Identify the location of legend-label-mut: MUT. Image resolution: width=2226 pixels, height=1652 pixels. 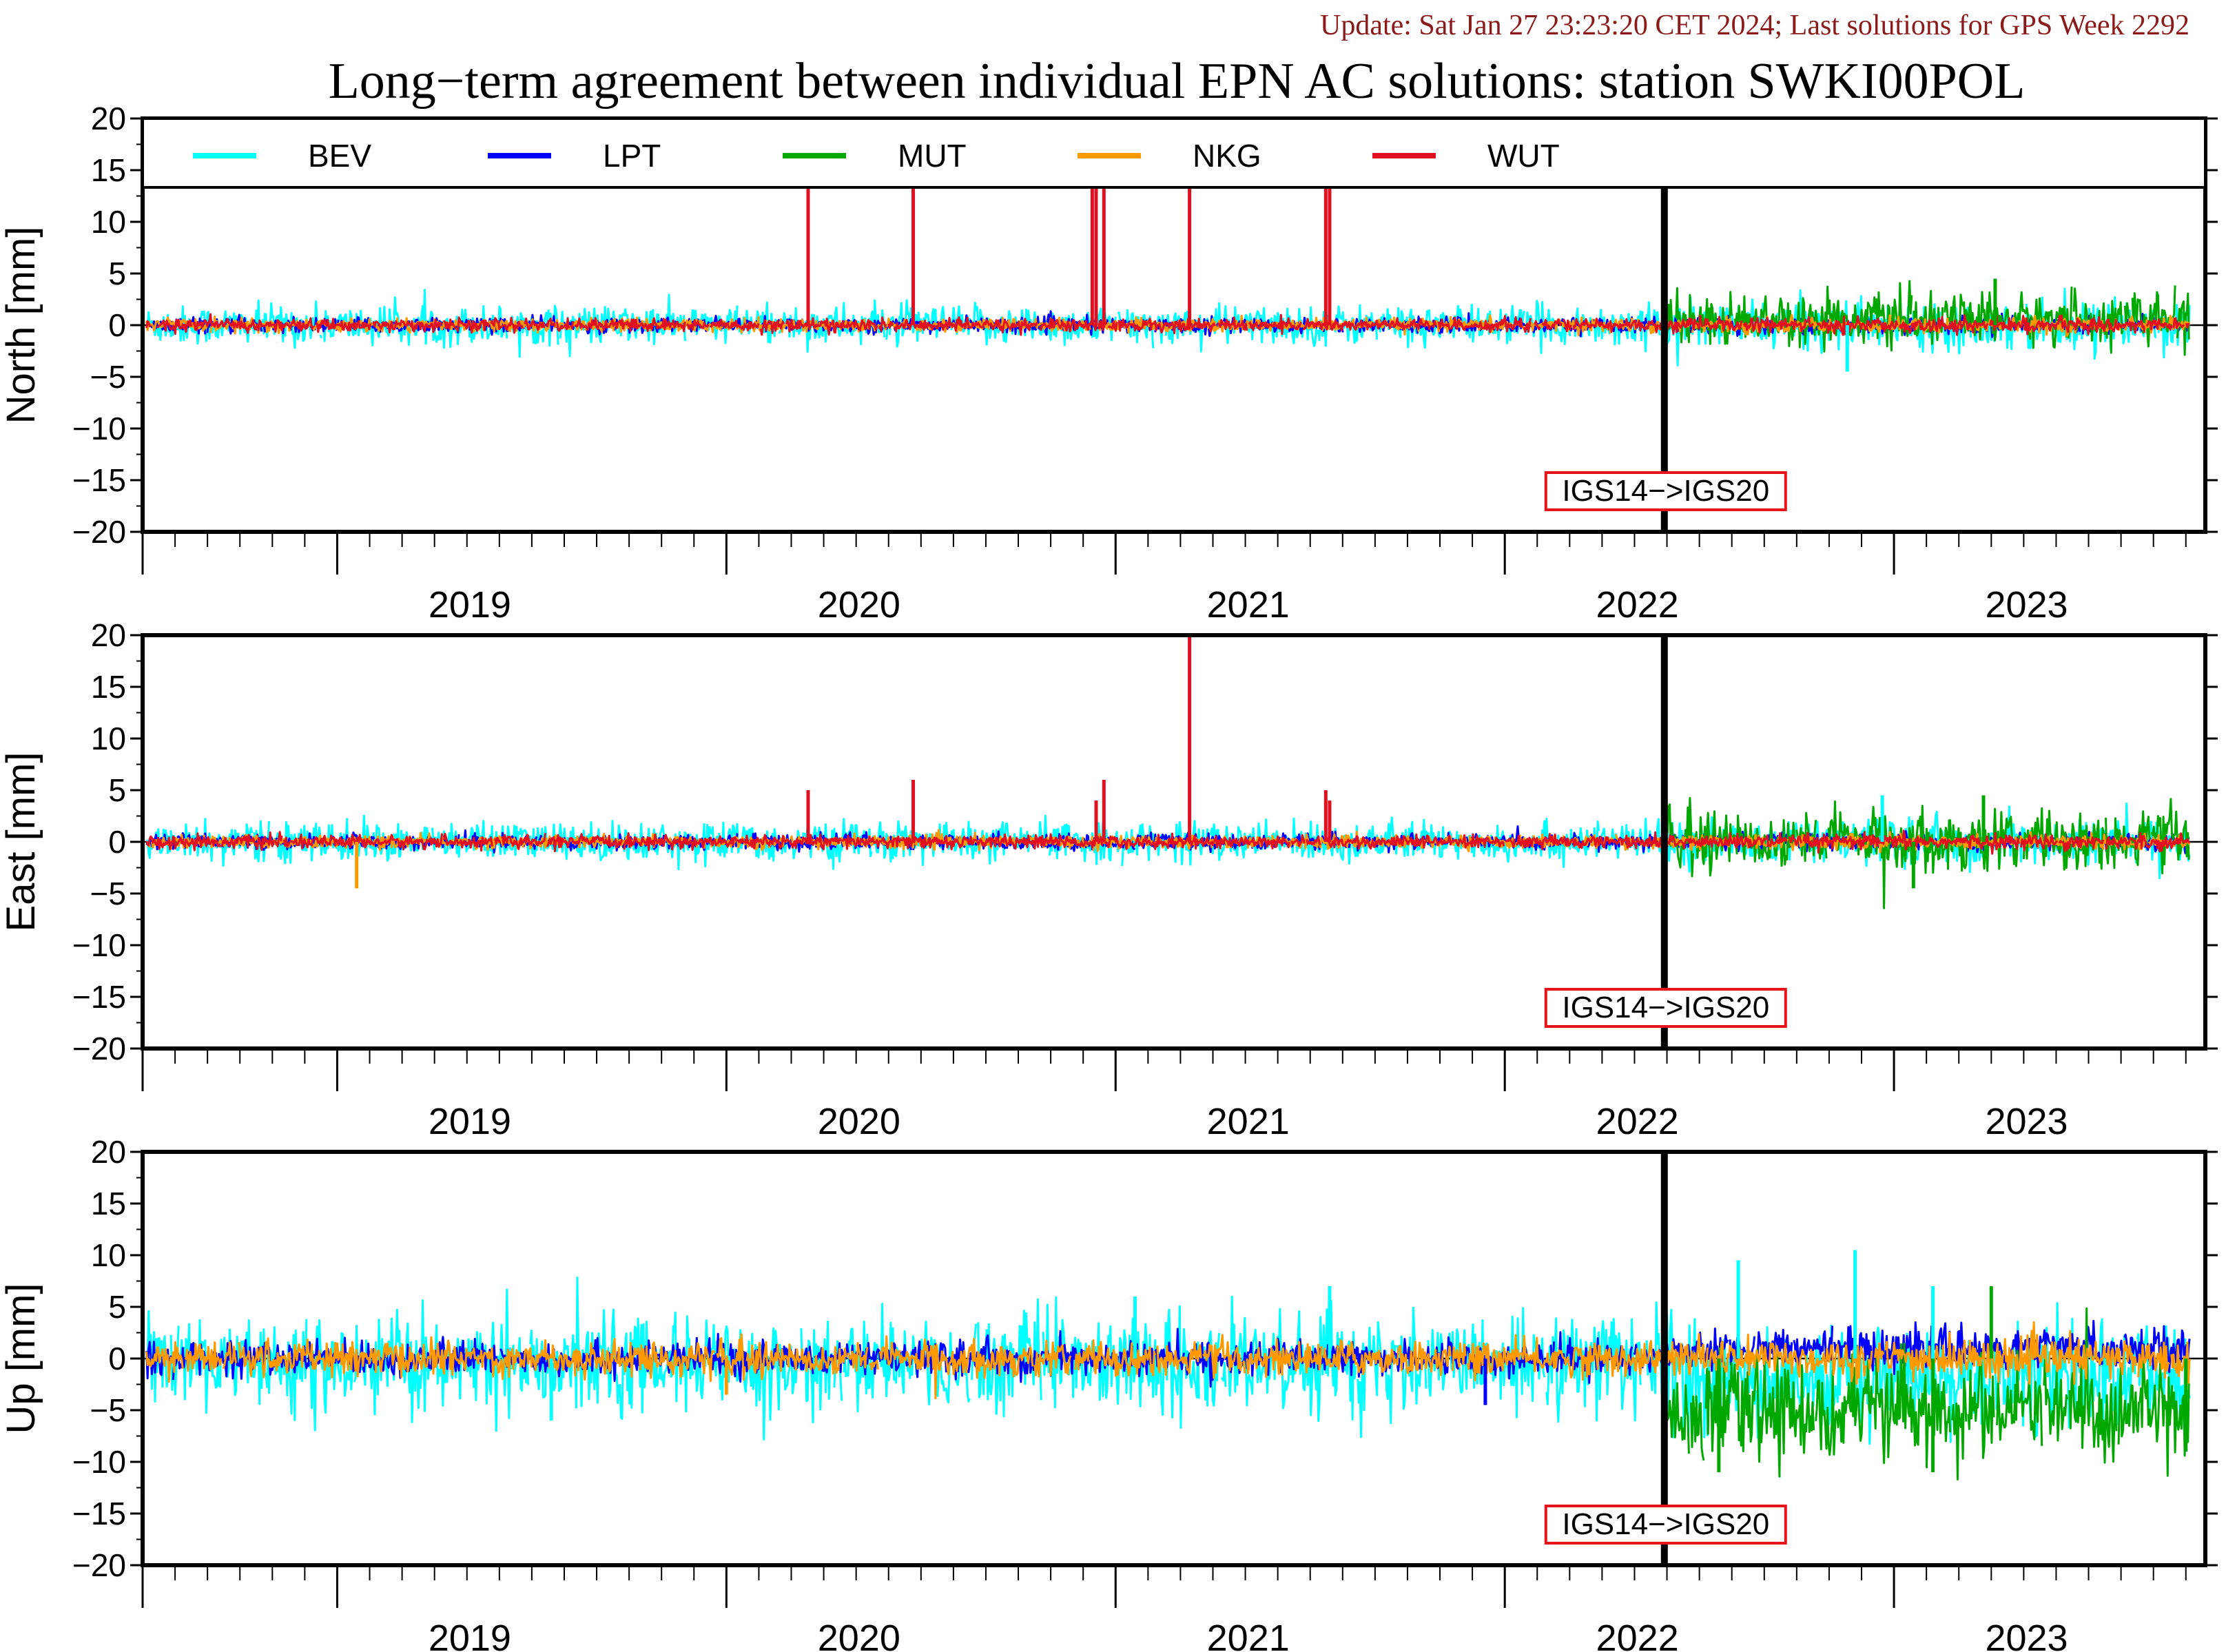
(932, 156).